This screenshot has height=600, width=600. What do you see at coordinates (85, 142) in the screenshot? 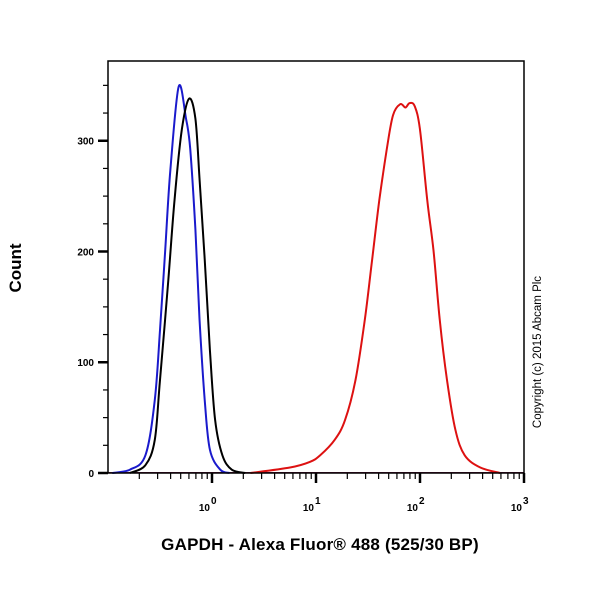
I see `y-tick-label: 300` at bounding box center [85, 142].